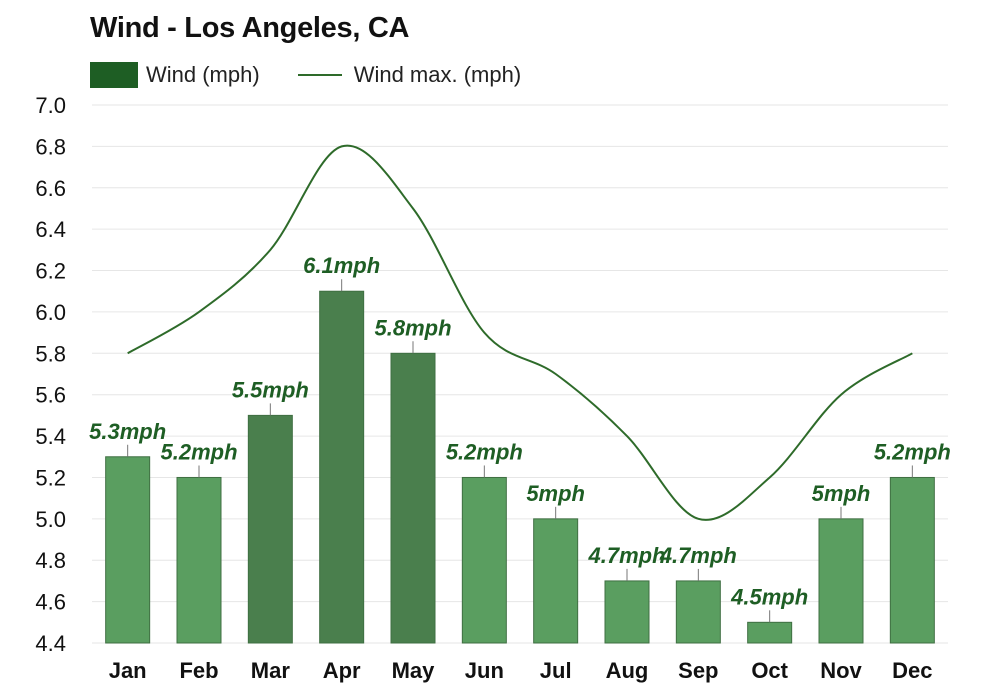  I want to click on x-tick-label: Aug, so click(627, 670).